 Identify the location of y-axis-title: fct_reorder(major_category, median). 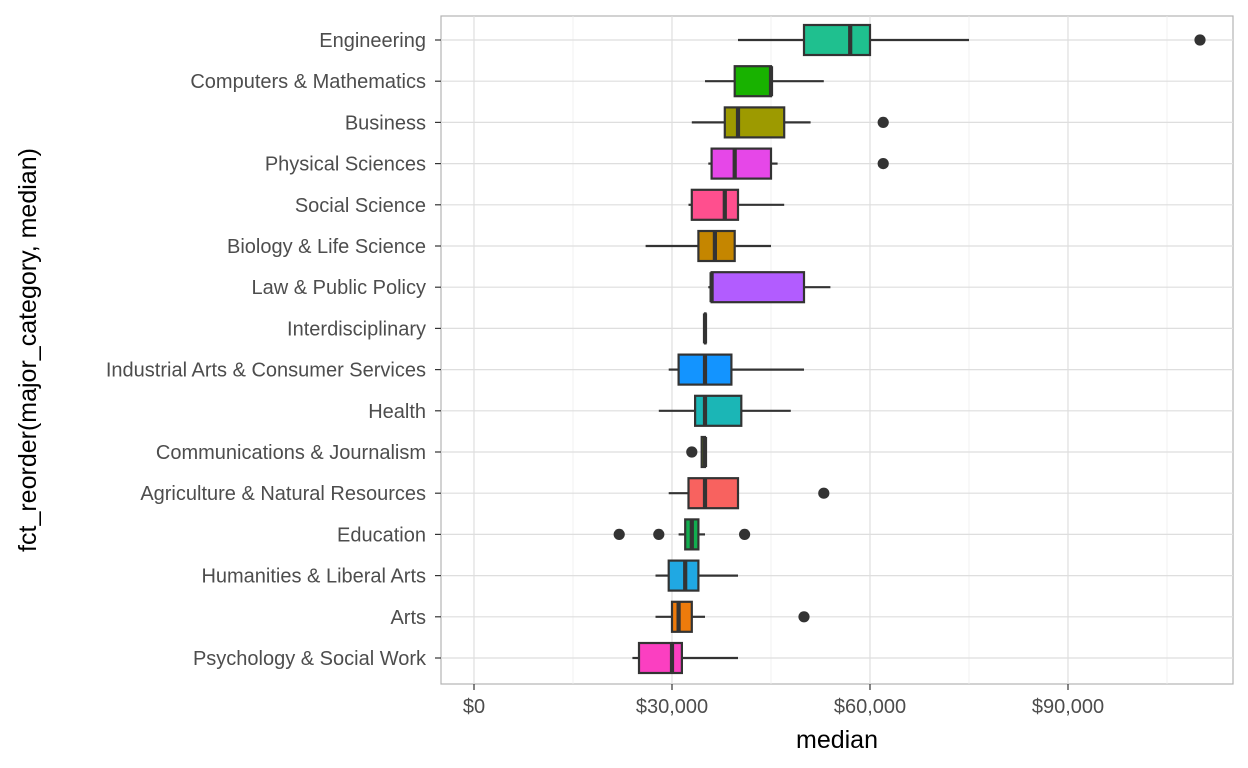
(28, 350).